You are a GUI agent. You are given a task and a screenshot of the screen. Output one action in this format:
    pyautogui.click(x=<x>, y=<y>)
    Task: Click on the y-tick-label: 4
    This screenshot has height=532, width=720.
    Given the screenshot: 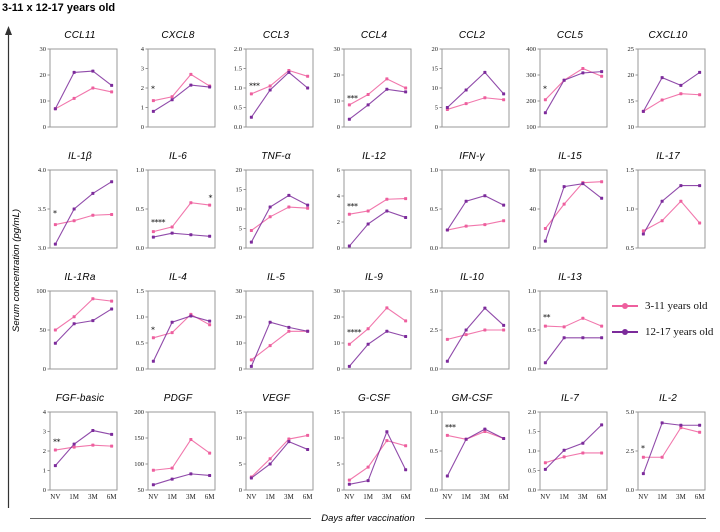 What is the action you would take?
    pyautogui.click(x=45, y=412)
    